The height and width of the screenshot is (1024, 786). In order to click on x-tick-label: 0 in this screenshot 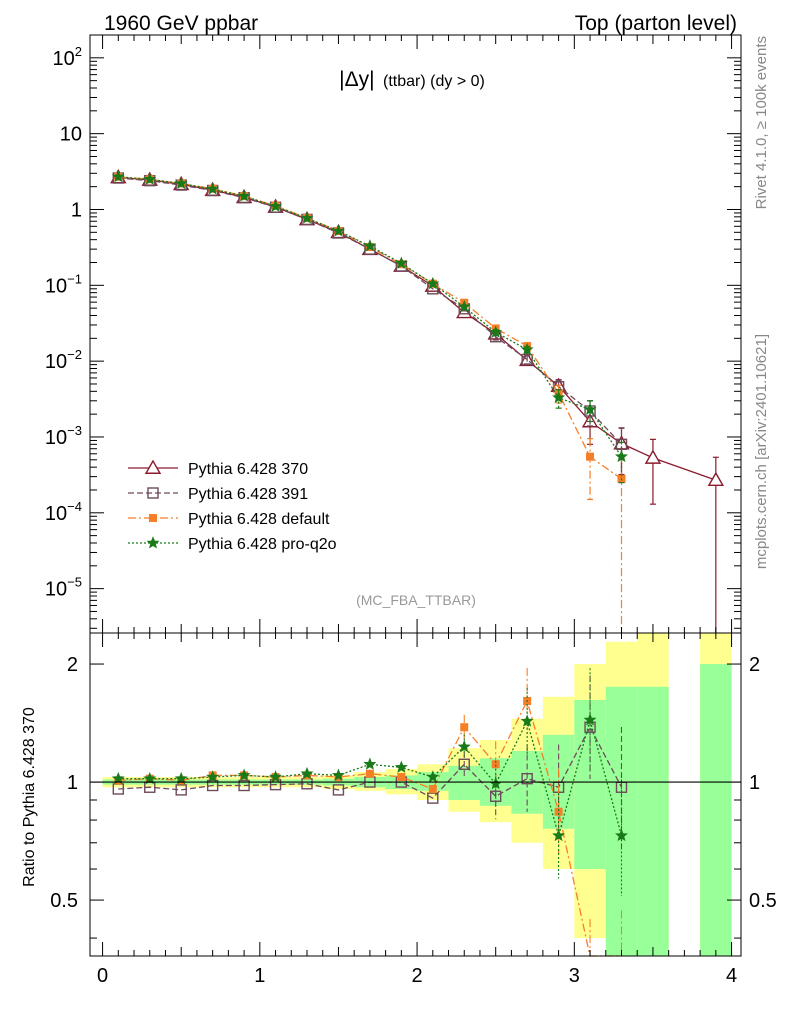, I will do `click(102, 976)`.